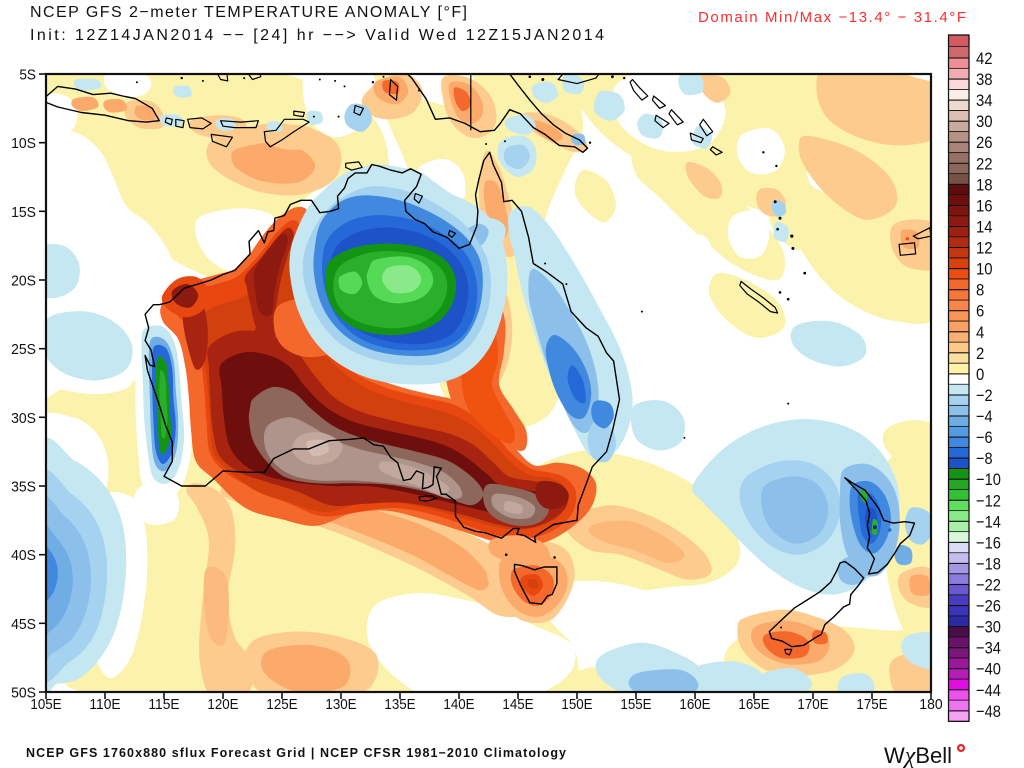 The image size is (1024, 768). I want to click on svg-text: 15S, so click(23, 212).